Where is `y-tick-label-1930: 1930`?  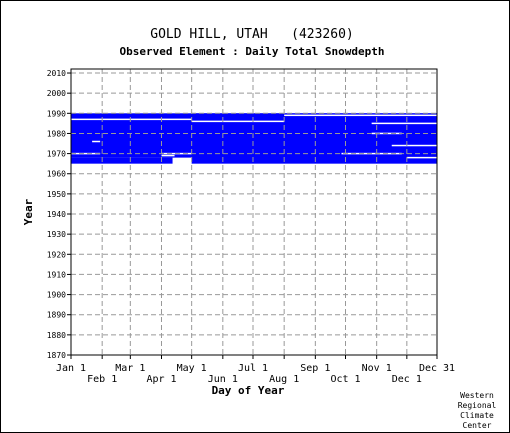 y-tick-label-1930: 1930 is located at coordinates (56, 234).